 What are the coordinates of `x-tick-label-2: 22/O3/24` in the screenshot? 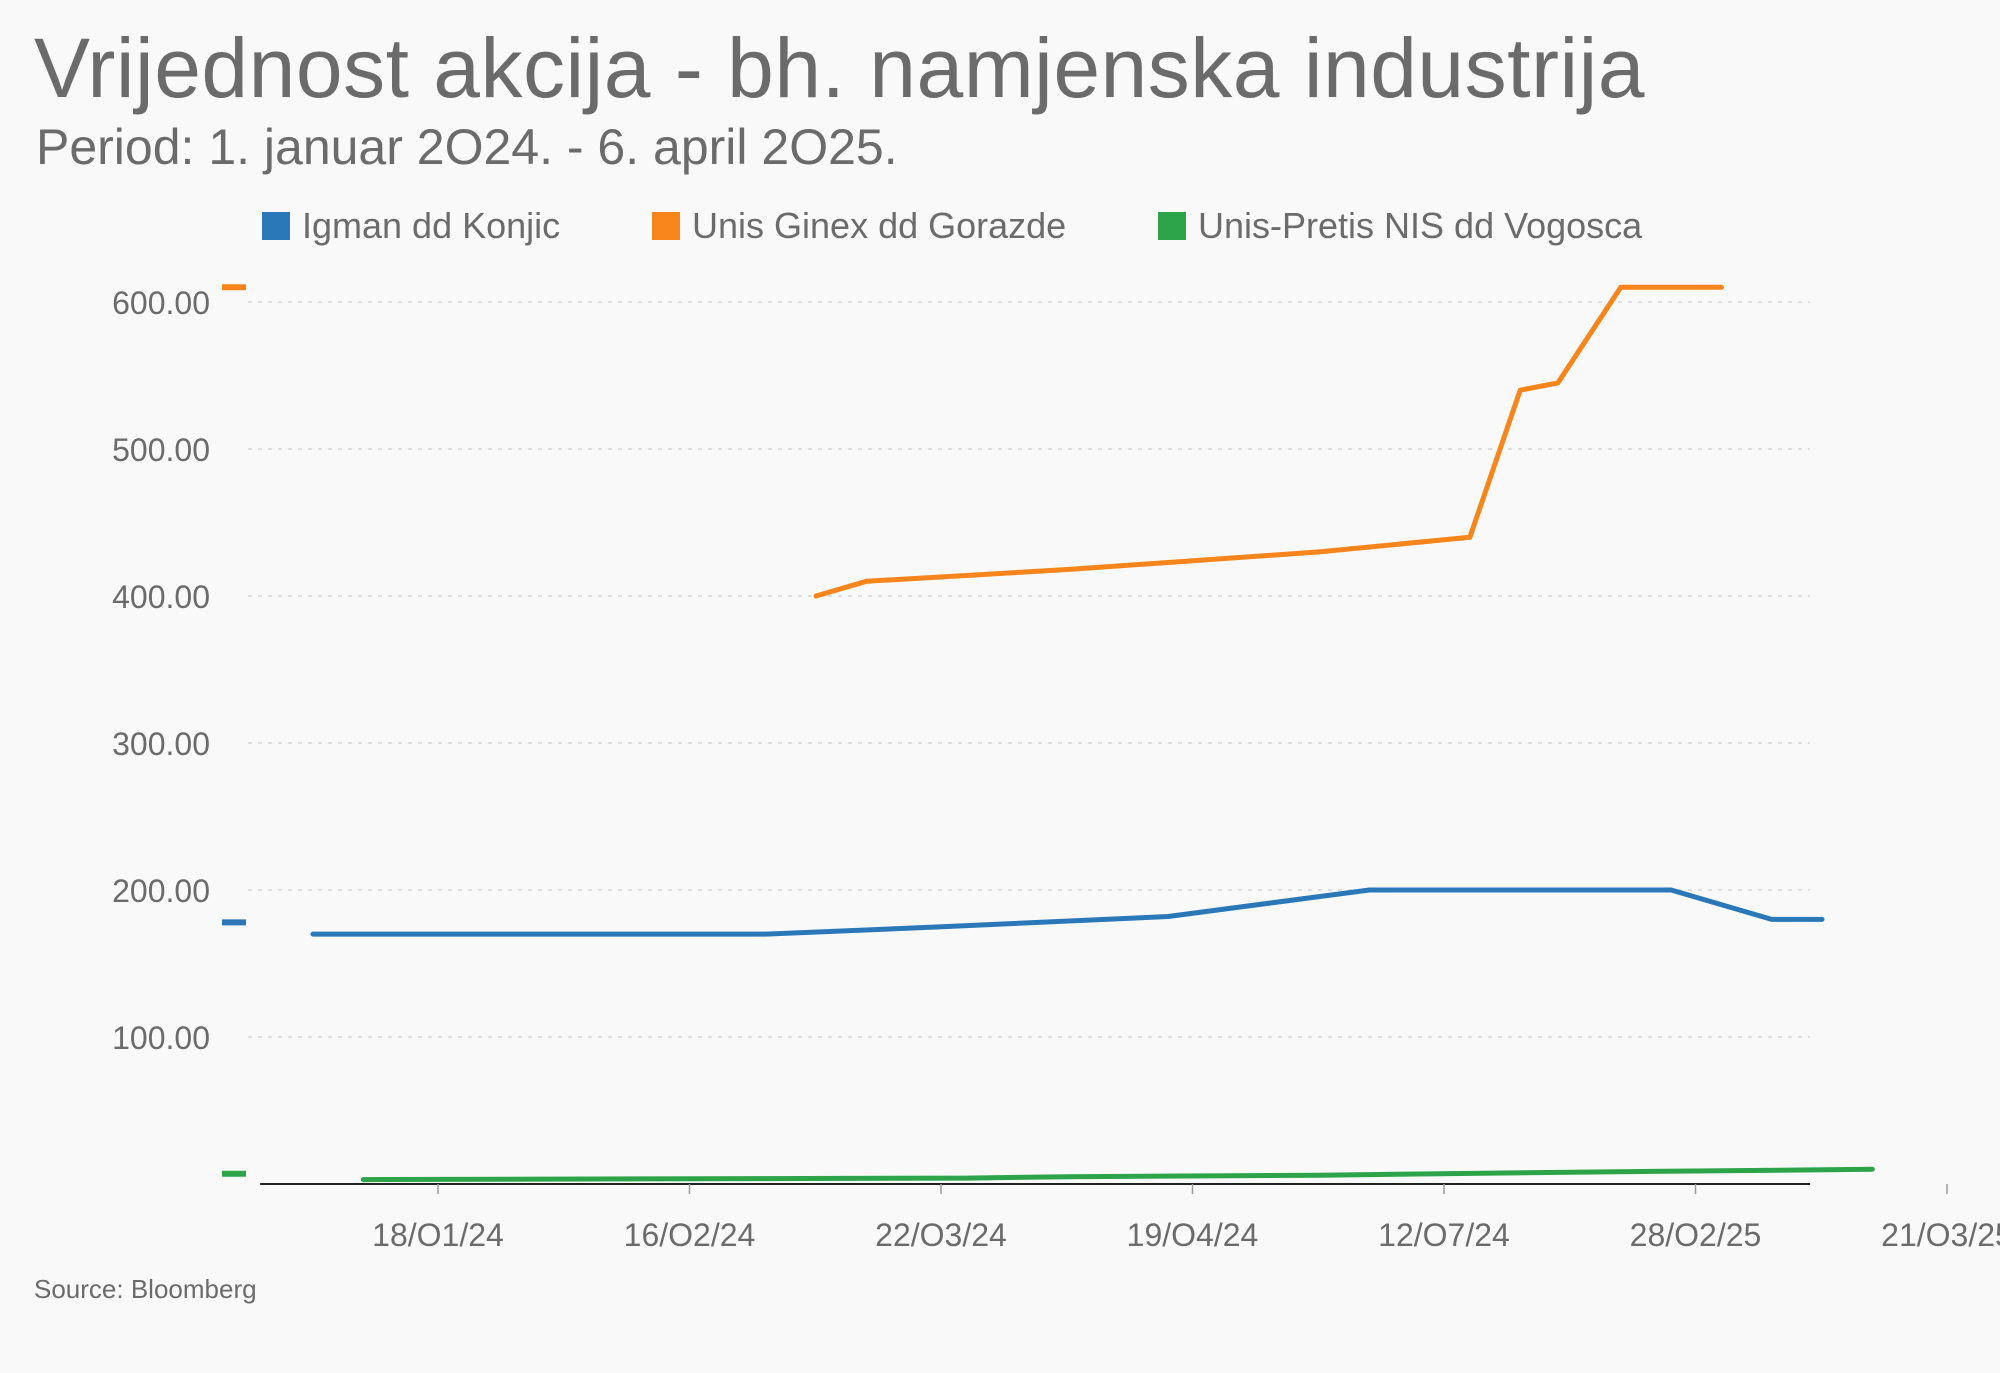 It's located at (941, 1235).